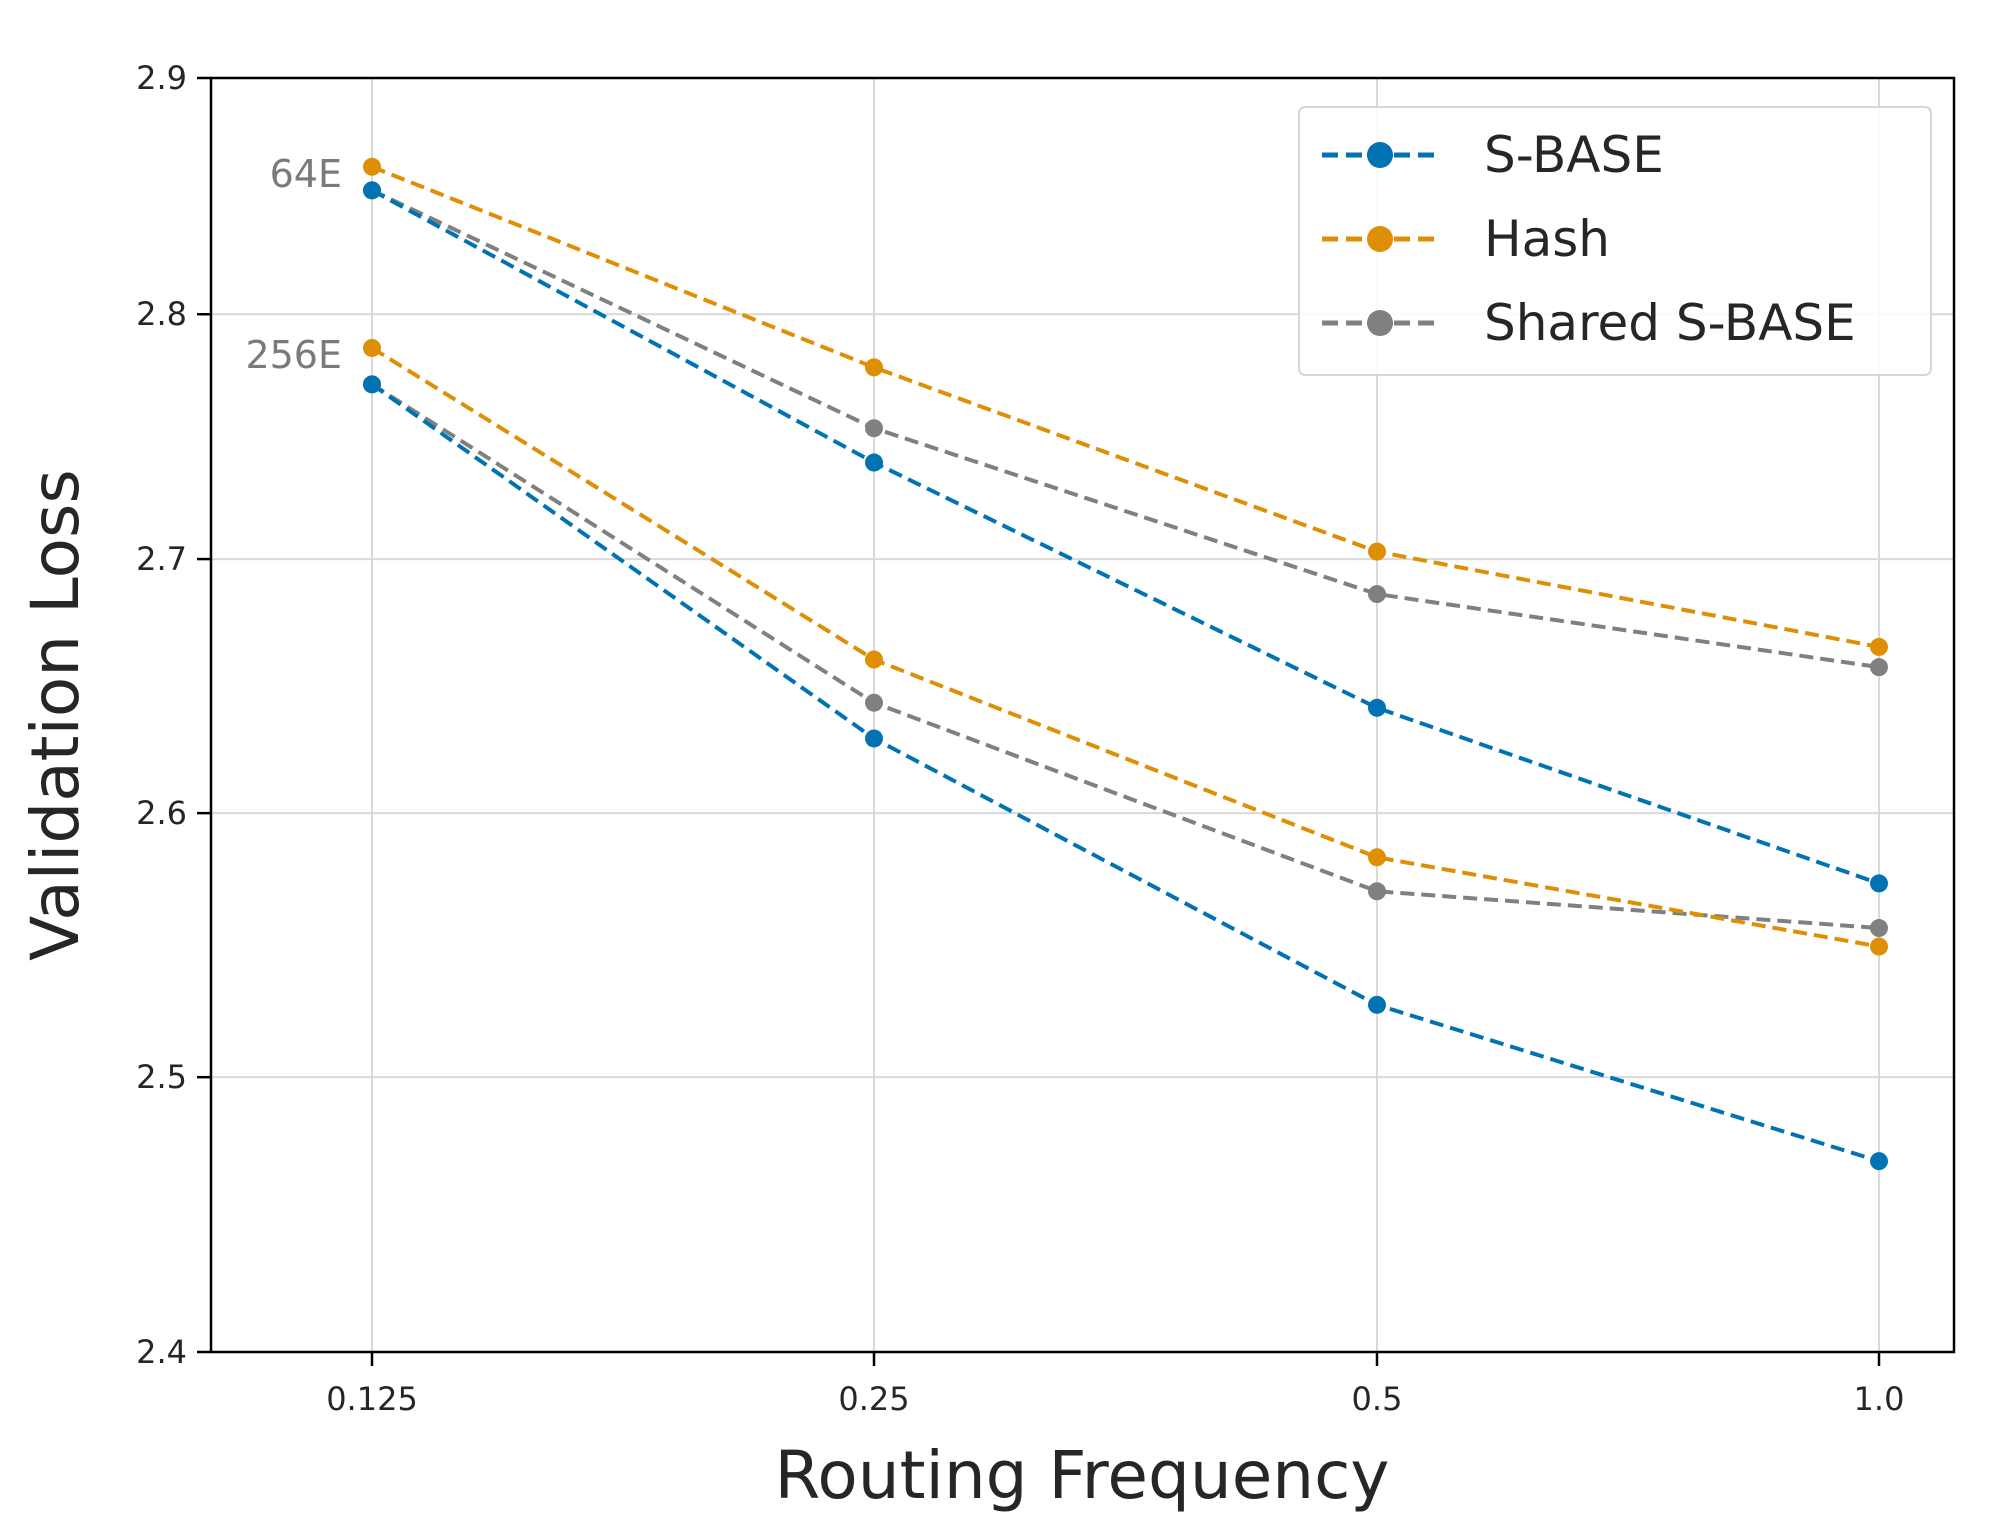 Image resolution: width=2000 pixels, height=1516 pixels. I want to click on y-tick-label: 2.9, so click(161, 78).